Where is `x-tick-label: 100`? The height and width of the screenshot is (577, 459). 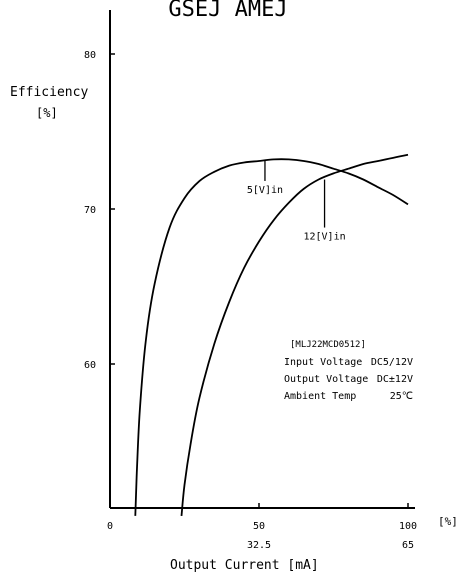
x-tick-label: 100 is located at coordinates (408, 526).